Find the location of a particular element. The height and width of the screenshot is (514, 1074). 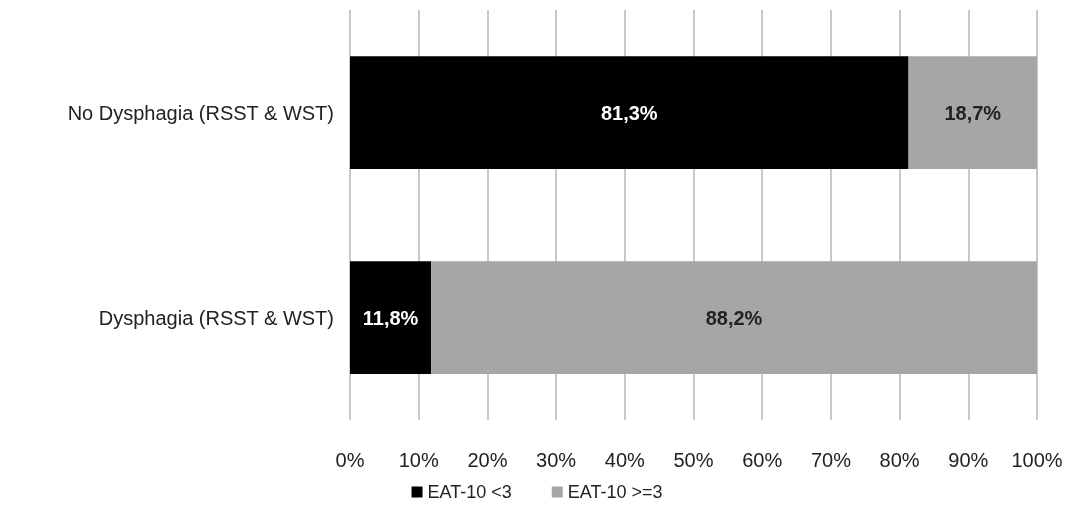

x-tick-label: 50% is located at coordinates (693, 460).